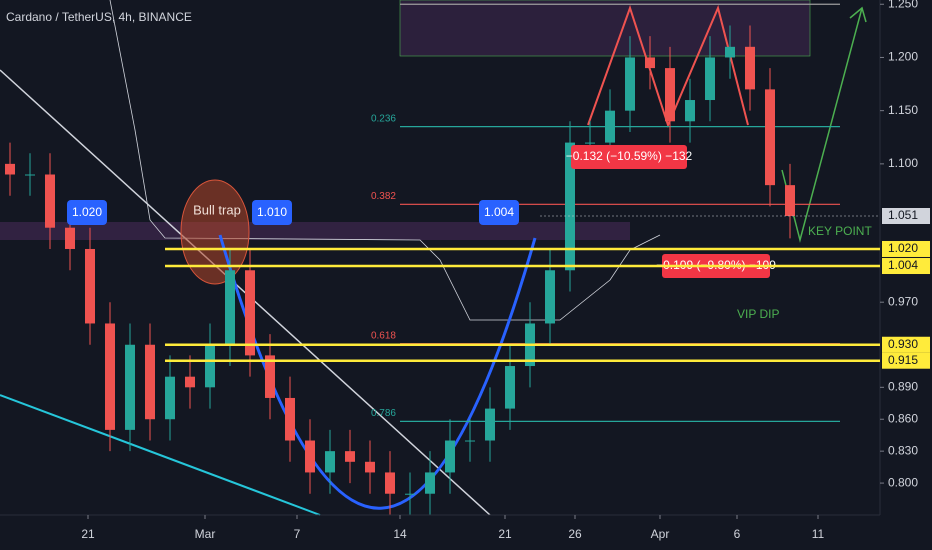 The height and width of the screenshot is (550, 932). Describe the element at coordinates (903, 344) in the screenshot. I see `level-label: 0.930` at that location.